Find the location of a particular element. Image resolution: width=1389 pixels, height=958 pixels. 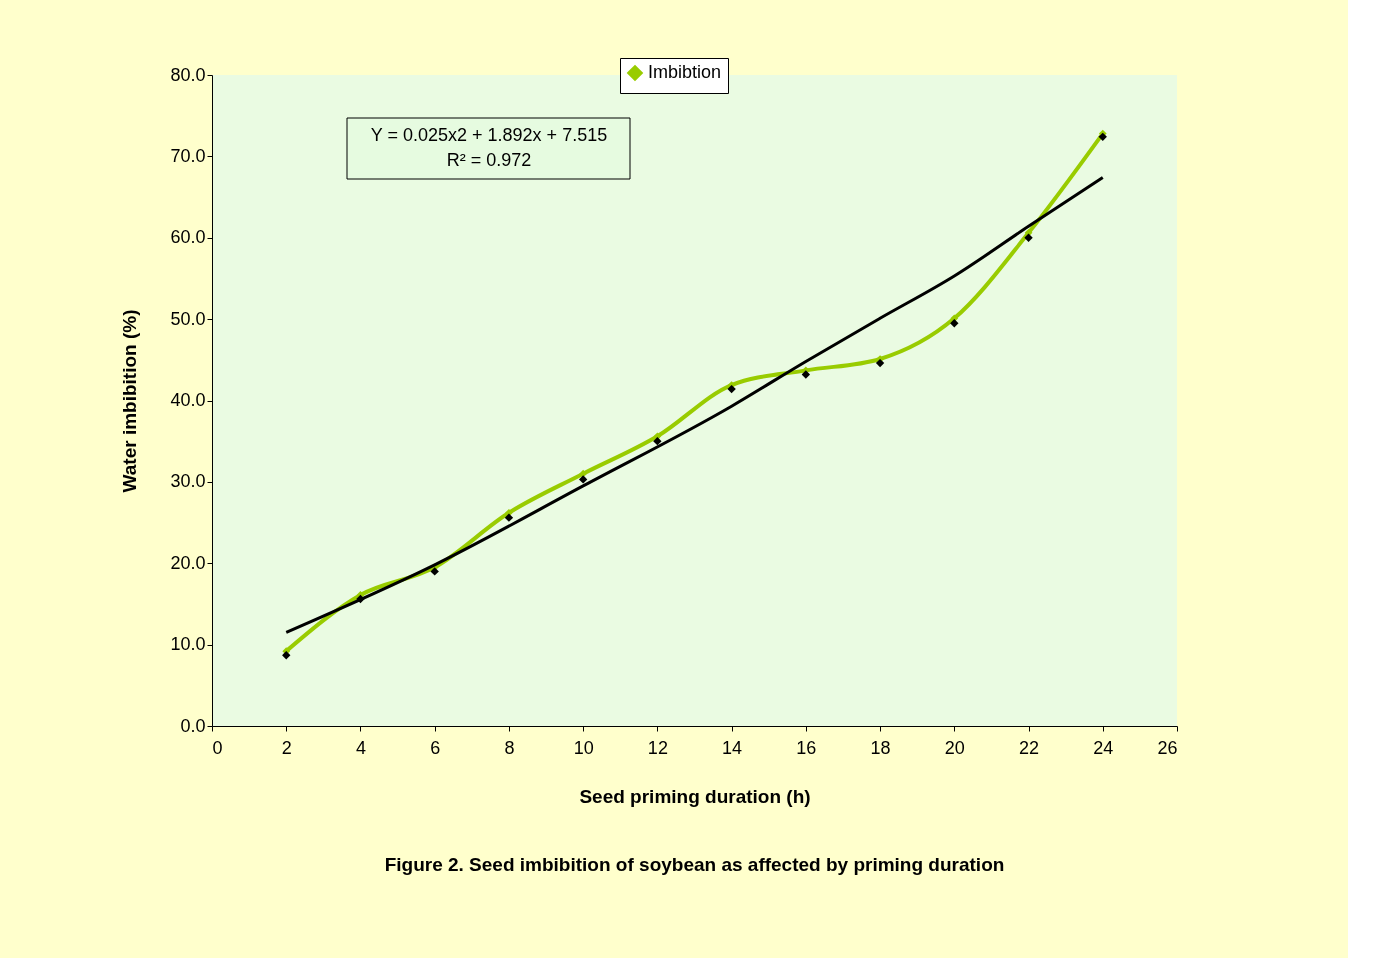

y-axis-title: Water imbibition (%) is located at coordinates (130, 401).